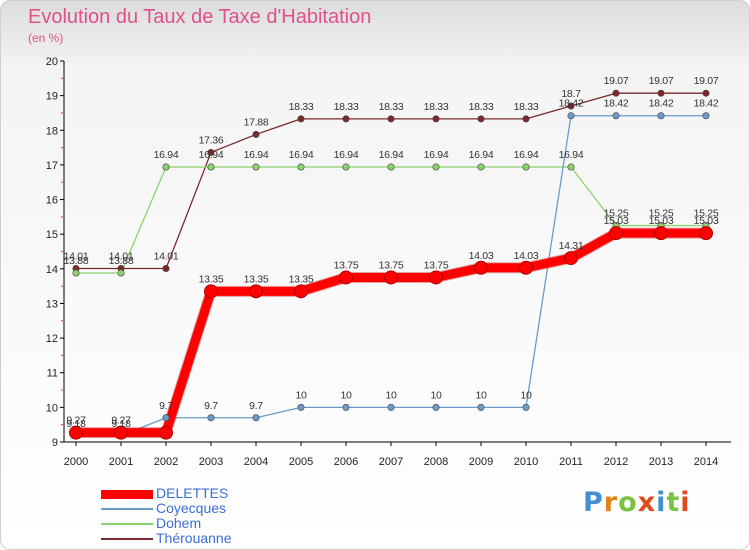 The image size is (750, 550). I want to click on data-label-delettes: 14.31, so click(571, 246).